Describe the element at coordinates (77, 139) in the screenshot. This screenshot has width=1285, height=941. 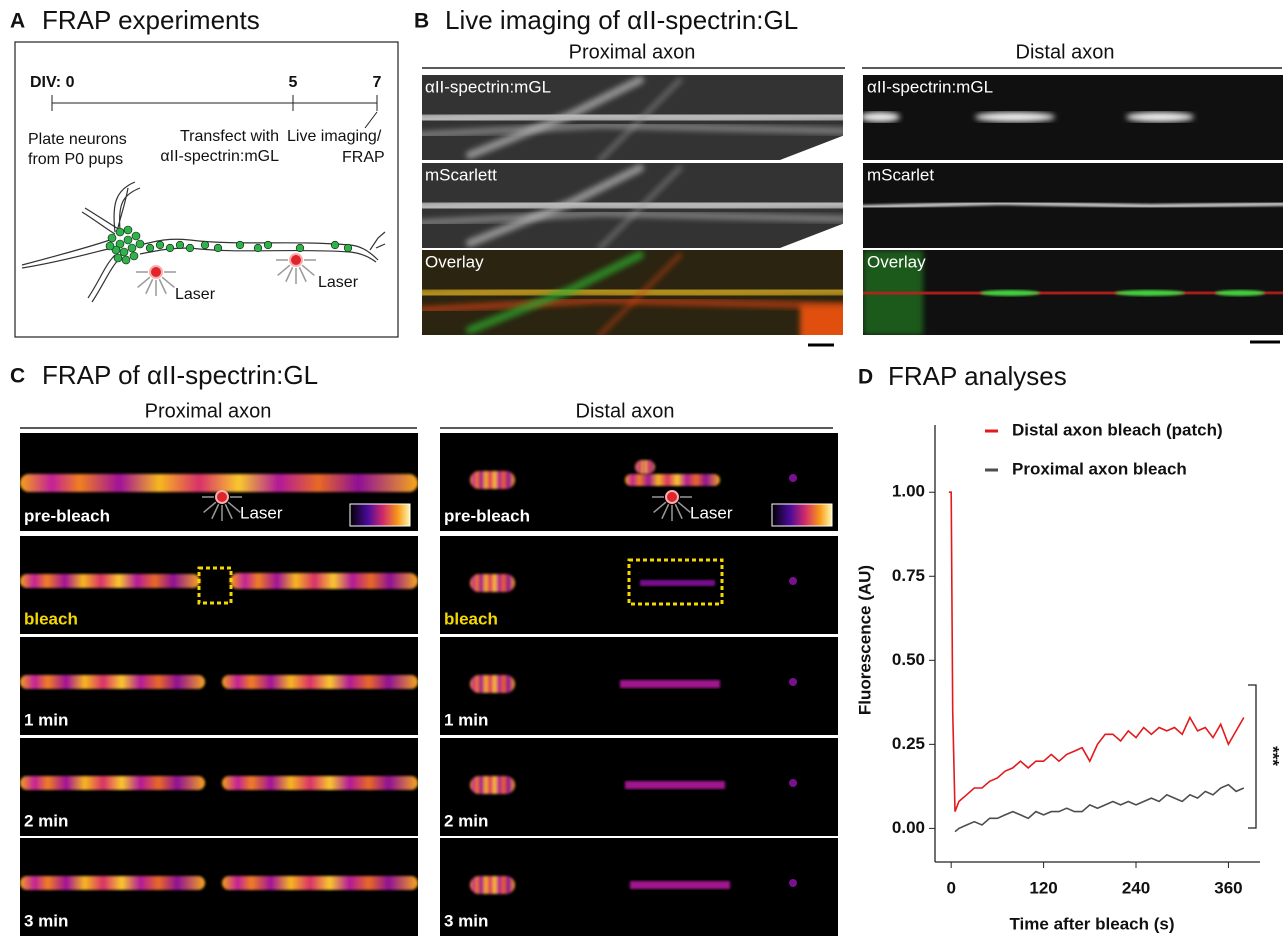
I see `timeline-note: Plate neurons` at that location.